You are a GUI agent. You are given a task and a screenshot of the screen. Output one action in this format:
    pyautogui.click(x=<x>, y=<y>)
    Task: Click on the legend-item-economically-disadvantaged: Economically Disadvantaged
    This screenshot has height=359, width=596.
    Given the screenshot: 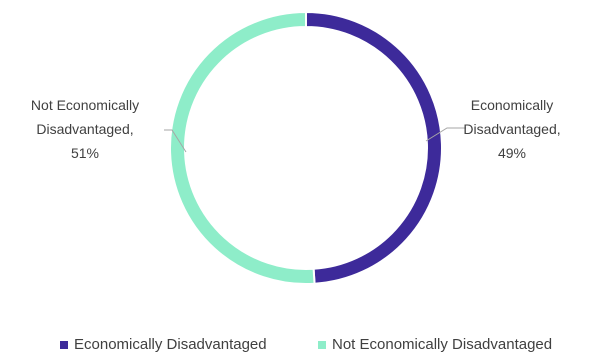 What is the action you would take?
    pyautogui.click(x=163, y=345)
    